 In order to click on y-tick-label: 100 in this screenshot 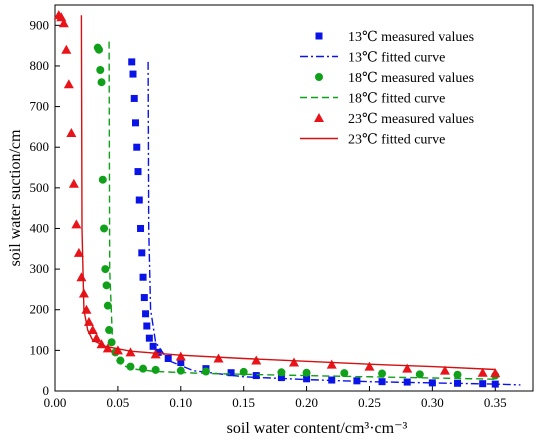, I will do `click(40, 349)`.